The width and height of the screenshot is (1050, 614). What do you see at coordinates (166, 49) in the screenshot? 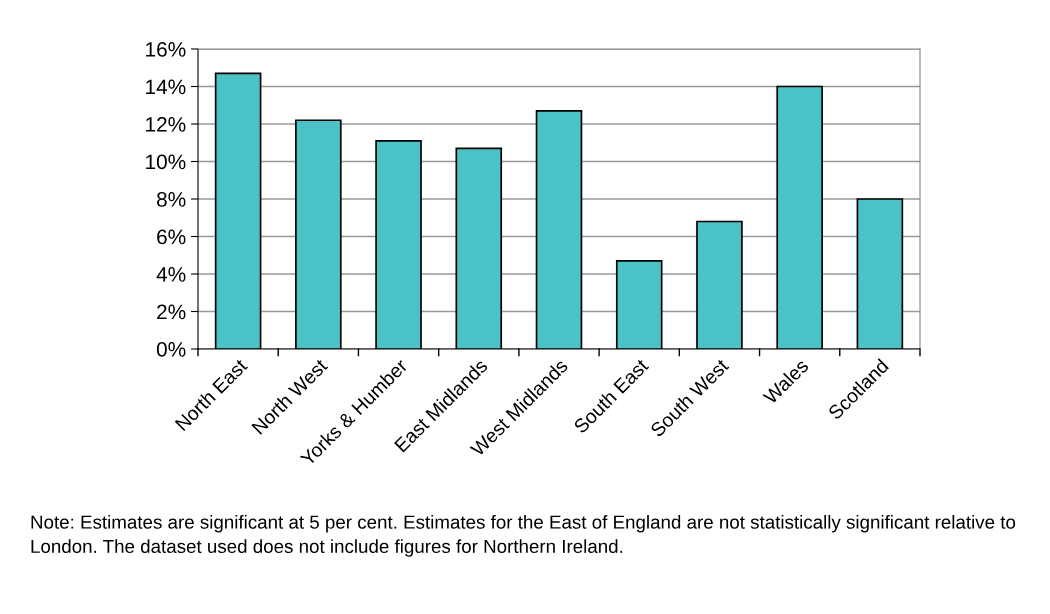
I see `y-tick-label: 16%` at bounding box center [166, 49].